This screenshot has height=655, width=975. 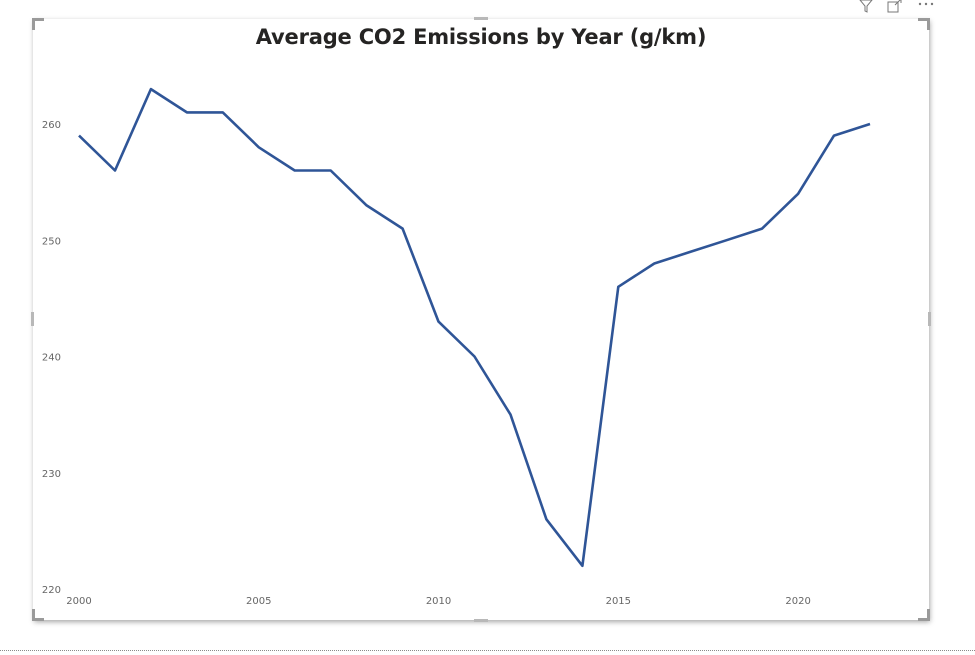 I want to click on page-divider, so click(x=487, y=650).